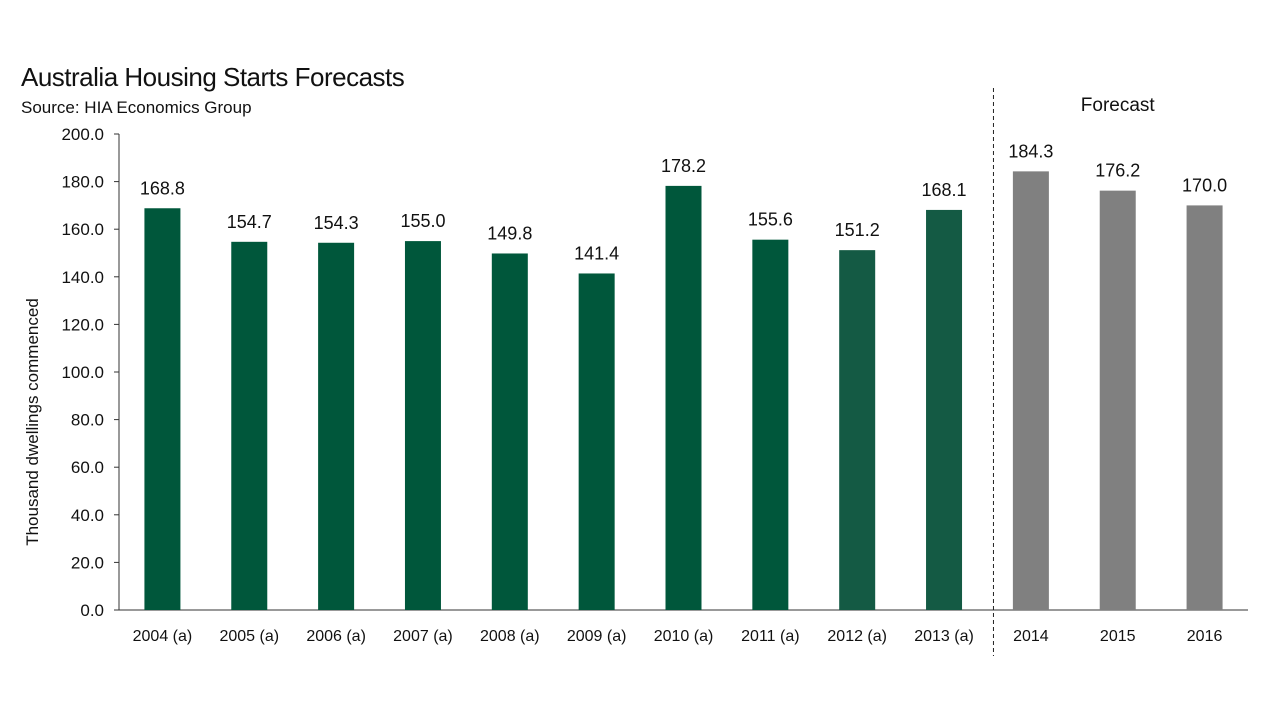 The width and height of the screenshot is (1280, 720). Describe the element at coordinates (857, 430) in the screenshot. I see `bar-2012-a` at that location.